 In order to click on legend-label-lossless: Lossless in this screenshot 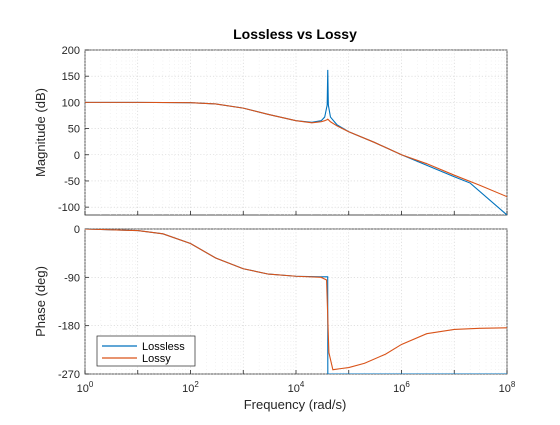, I will do `click(163, 347)`.